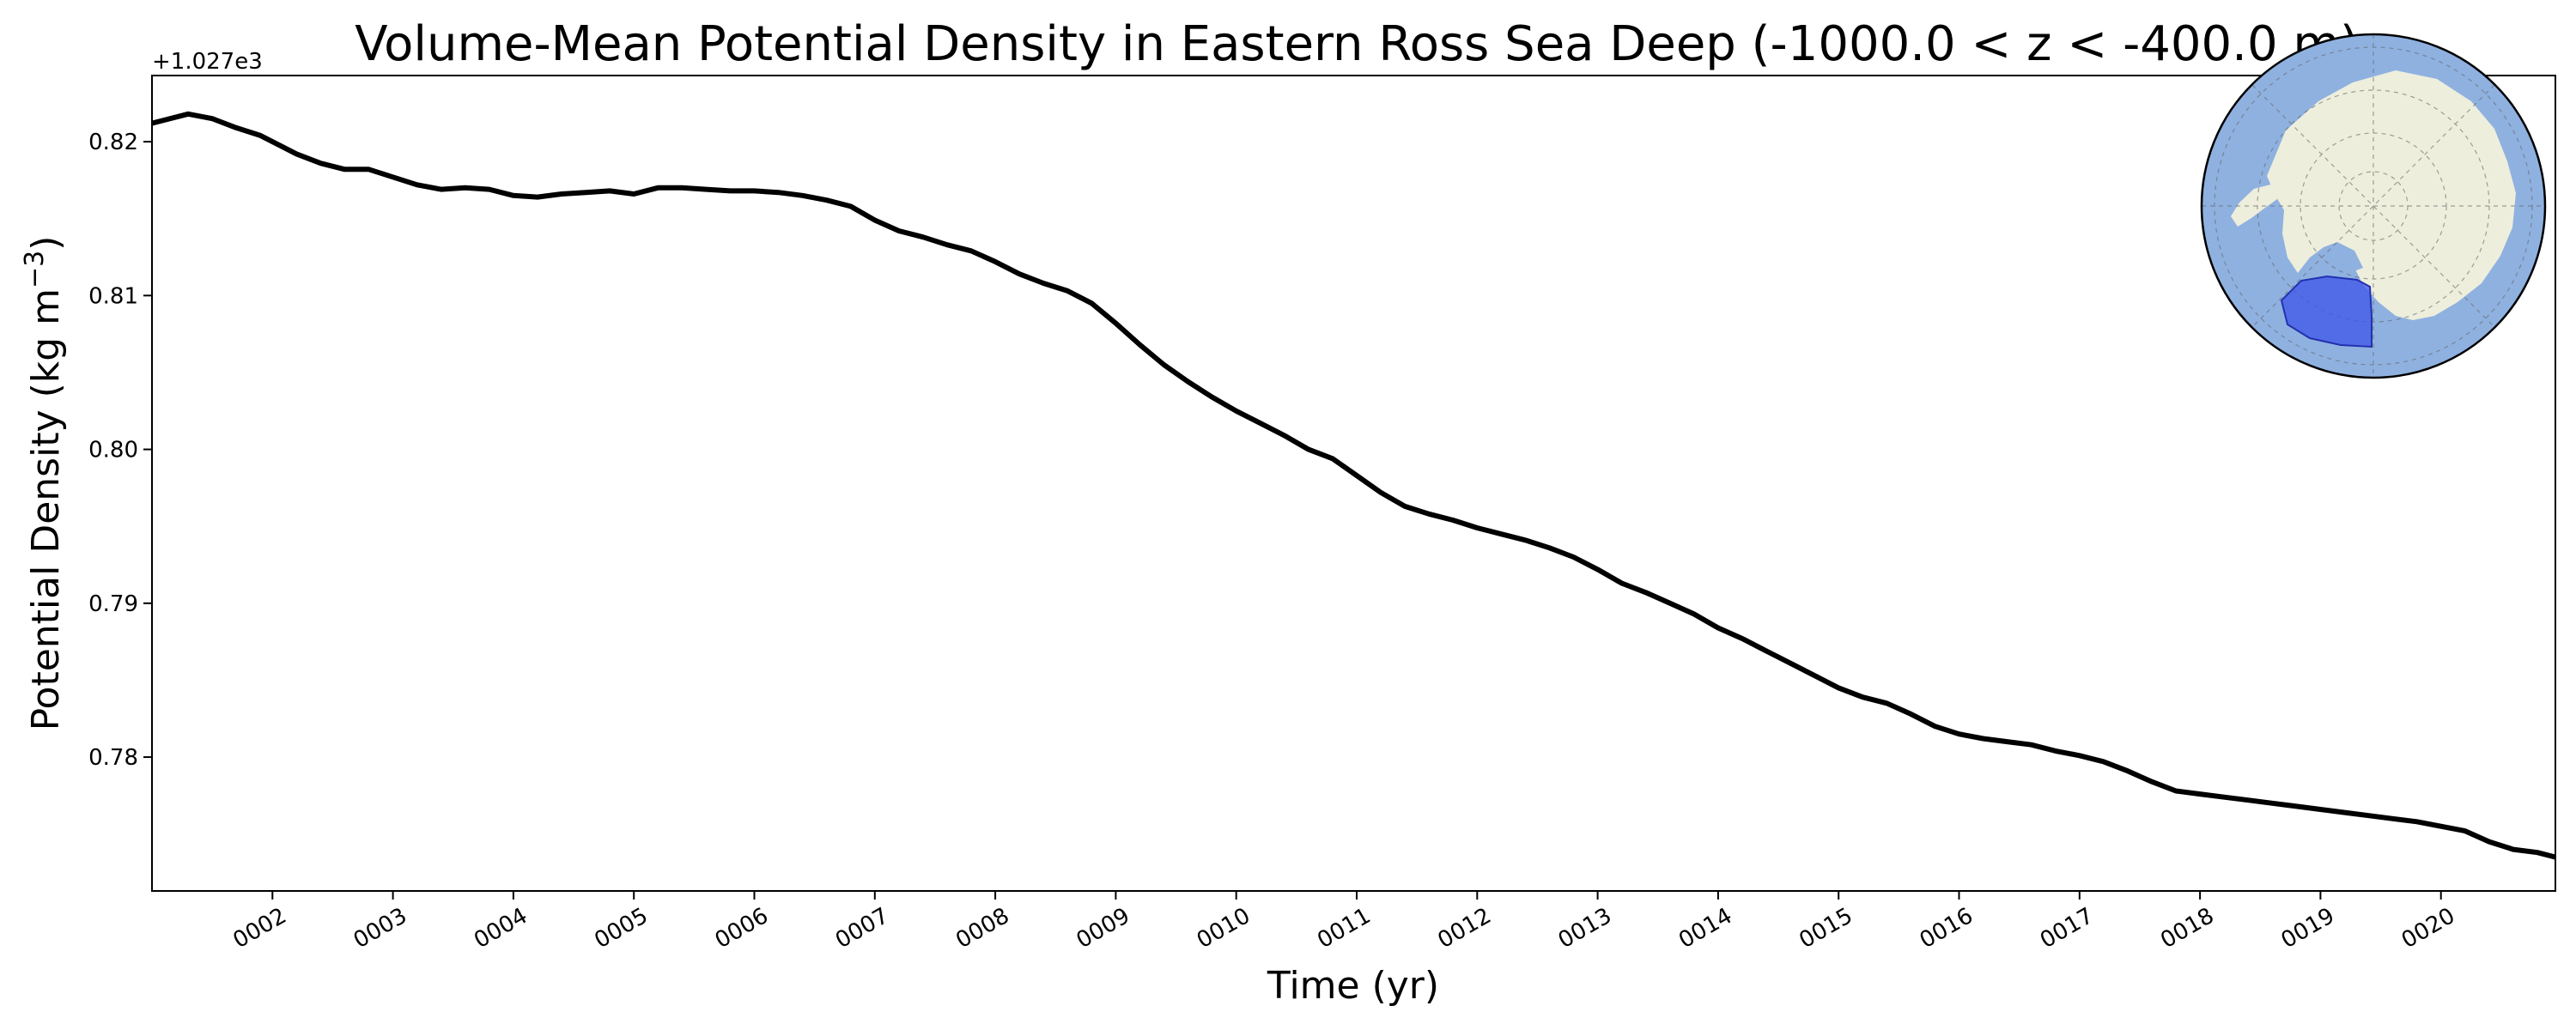 This screenshot has height=1030, width=2576. What do you see at coordinates (2067, 928) in the screenshot?
I see `x-tick-label: 0017` at bounding box center [2067, 928].